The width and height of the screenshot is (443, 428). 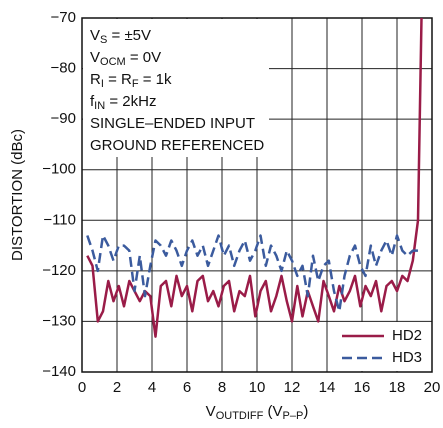 I want to click on x-tick-label: 0, so click(x=82, y=387).